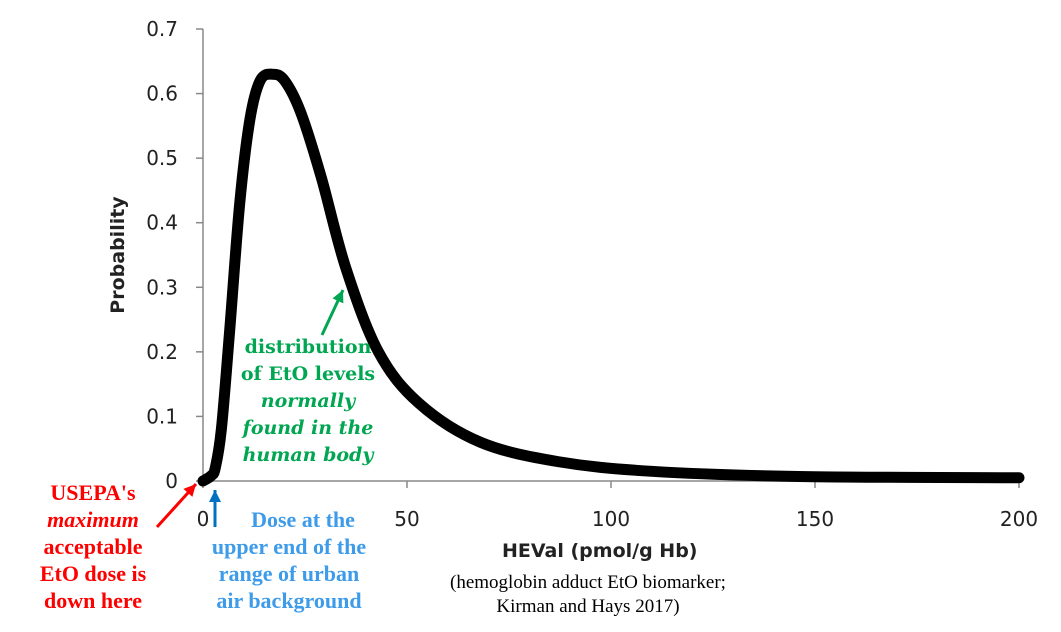 This screenshot has width=1061, height=632. Describe the element at coordinates (588, 582) in the screenshot. I see `x-axis-note-line: (hemoglobin adduct EtO biomarker;` at that location.